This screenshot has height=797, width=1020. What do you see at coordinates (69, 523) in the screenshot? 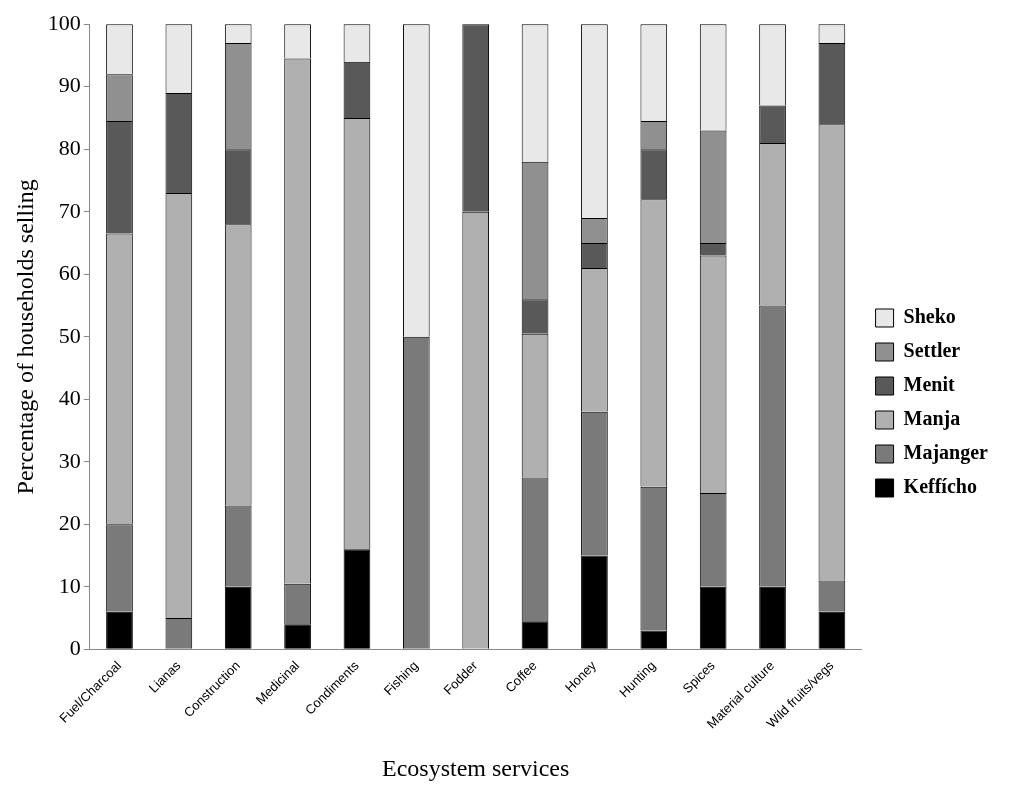
I see `y-tick-label: 20` at bounding box center [69, 523].